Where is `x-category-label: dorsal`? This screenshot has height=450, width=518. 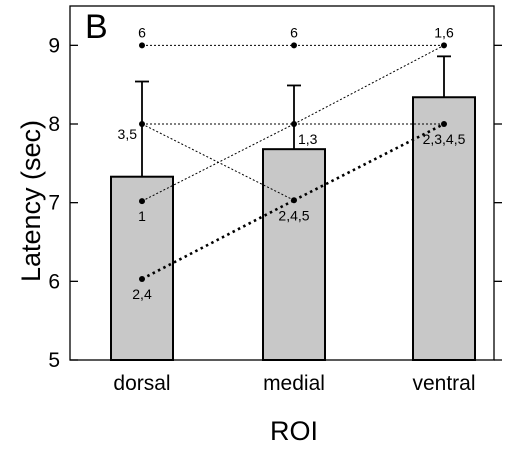
x-category-label: dorsal is located at coordinates (141, 383).